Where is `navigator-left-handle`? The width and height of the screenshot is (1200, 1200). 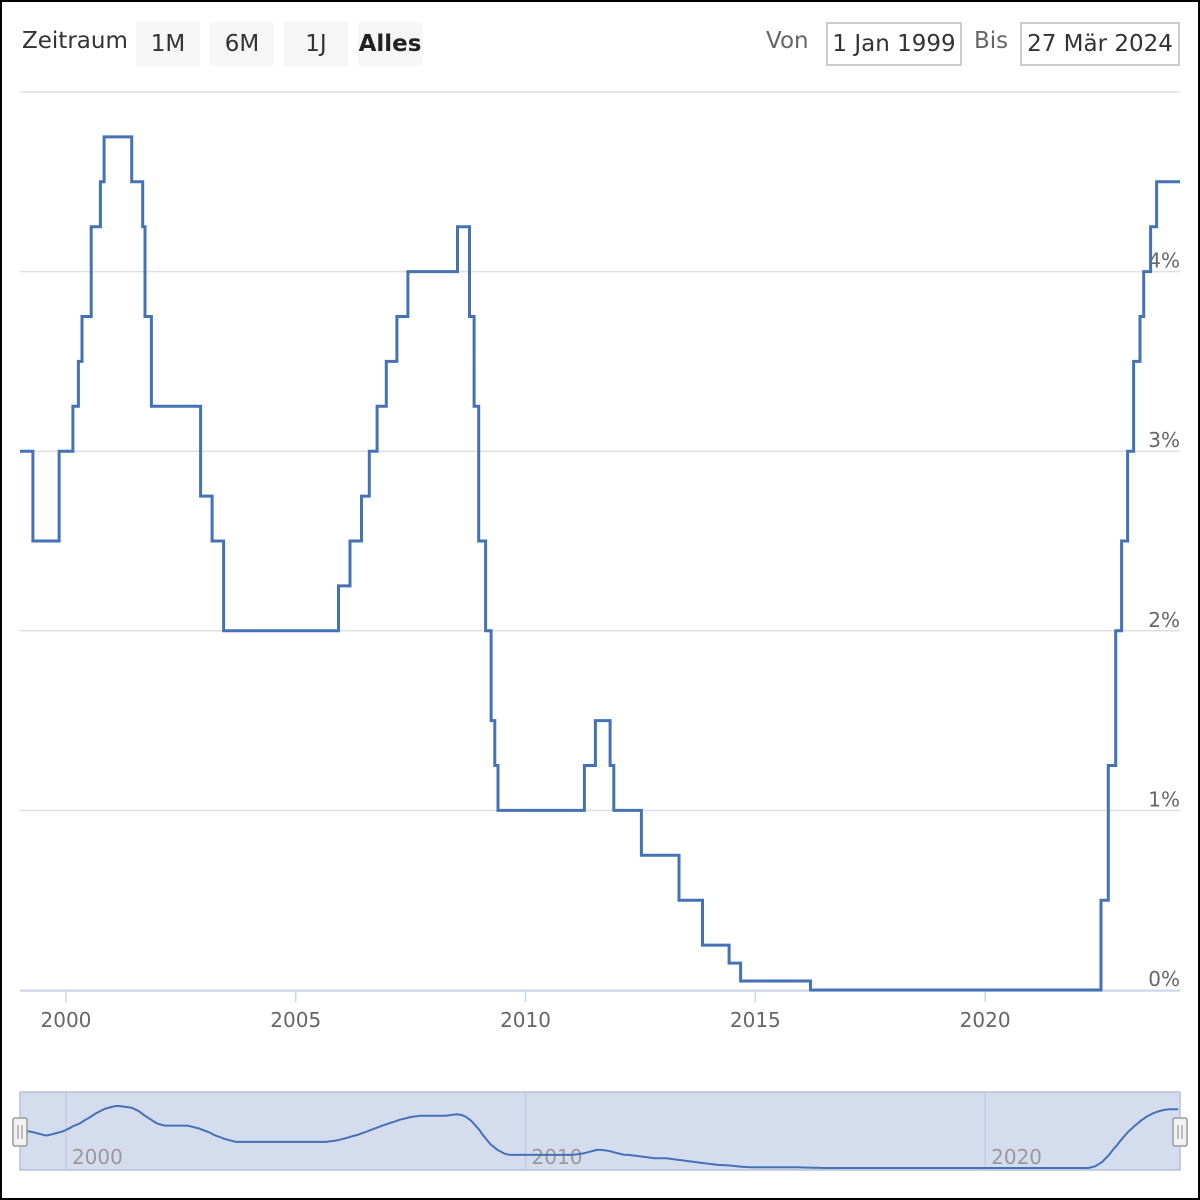 navigator-left-handle is located at coordinates (20, 1132).